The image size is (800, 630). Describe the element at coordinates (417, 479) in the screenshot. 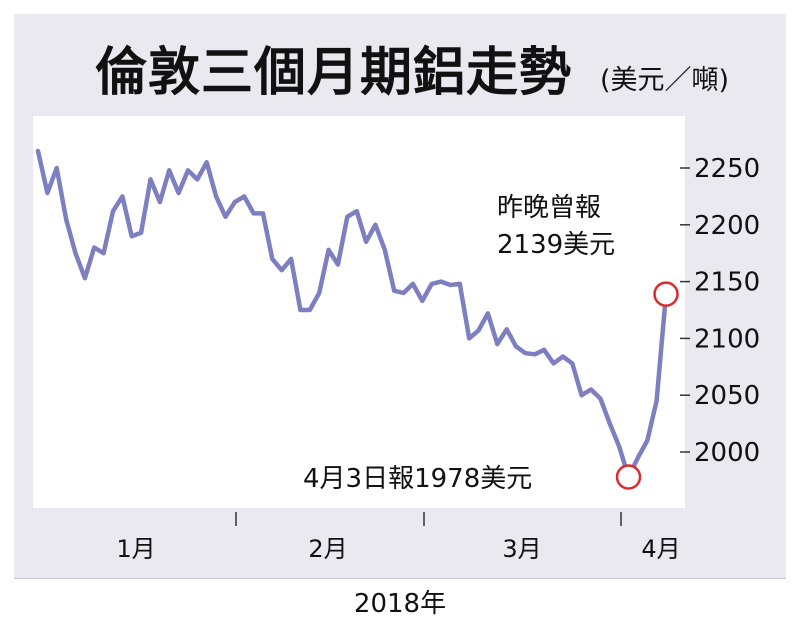

I see `low-price-annotation: 4月3日報1978美元` at that location.